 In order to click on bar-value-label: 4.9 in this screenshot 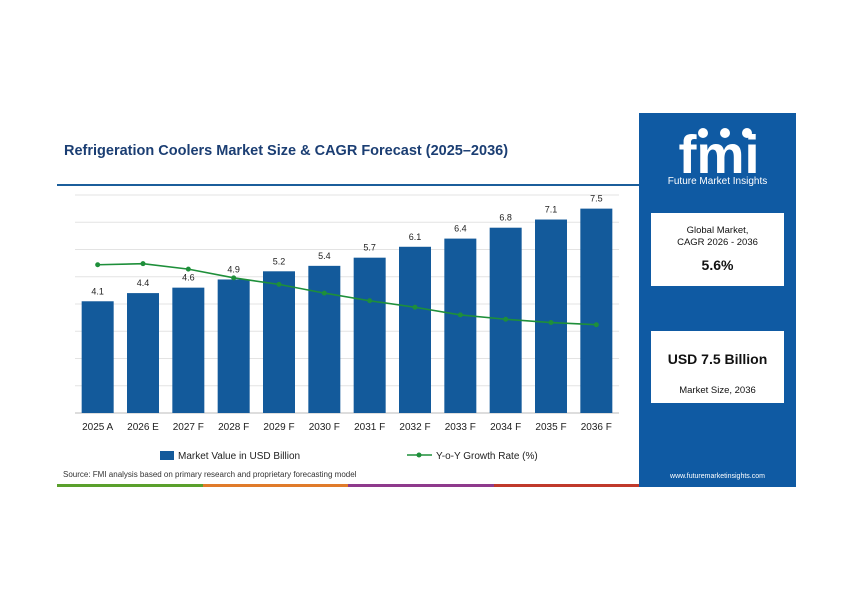, I will do `click(233, 269)`.